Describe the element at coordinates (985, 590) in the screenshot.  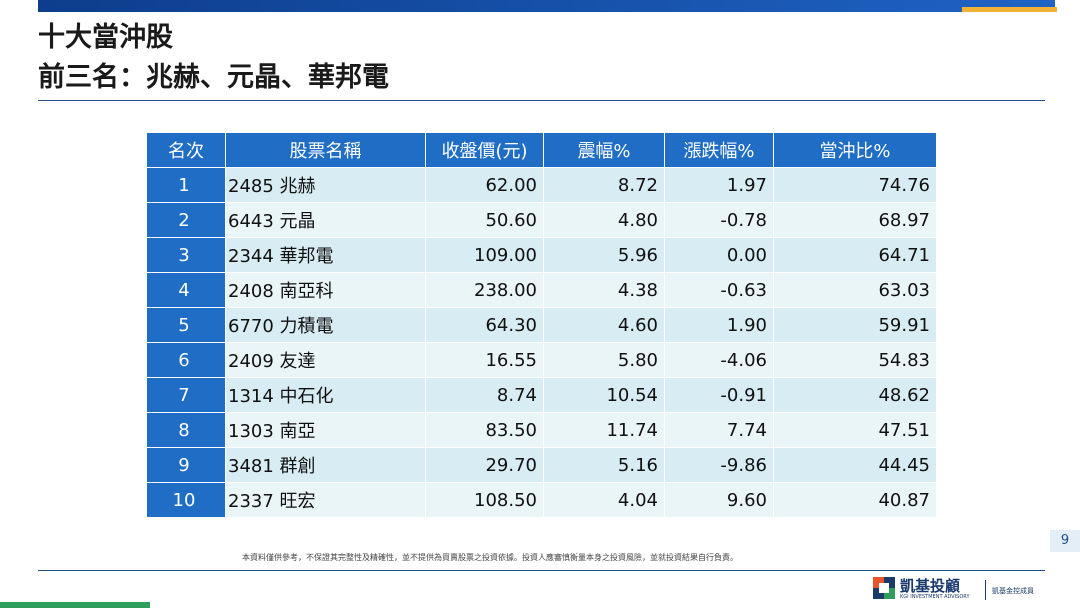
I see `logo-separator` at that location.